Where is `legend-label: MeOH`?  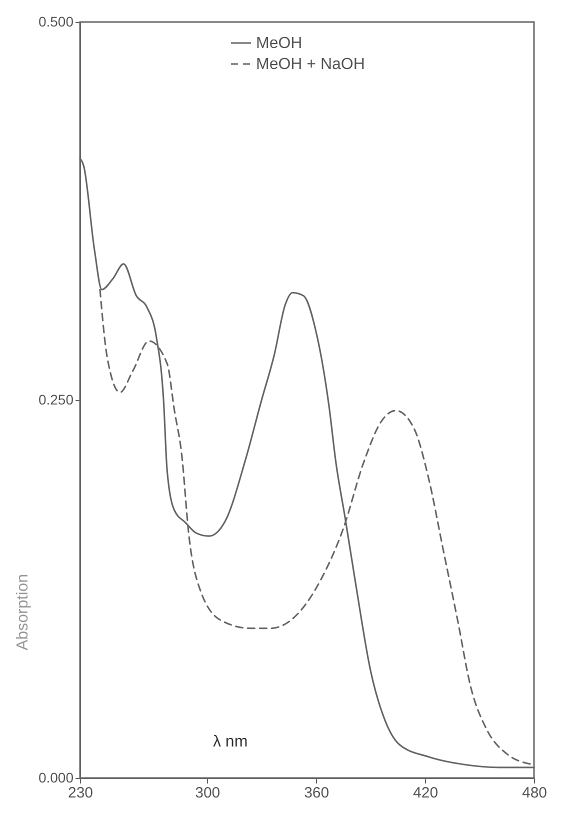
legend-label: MeOH is located at coordinates (279, 43).